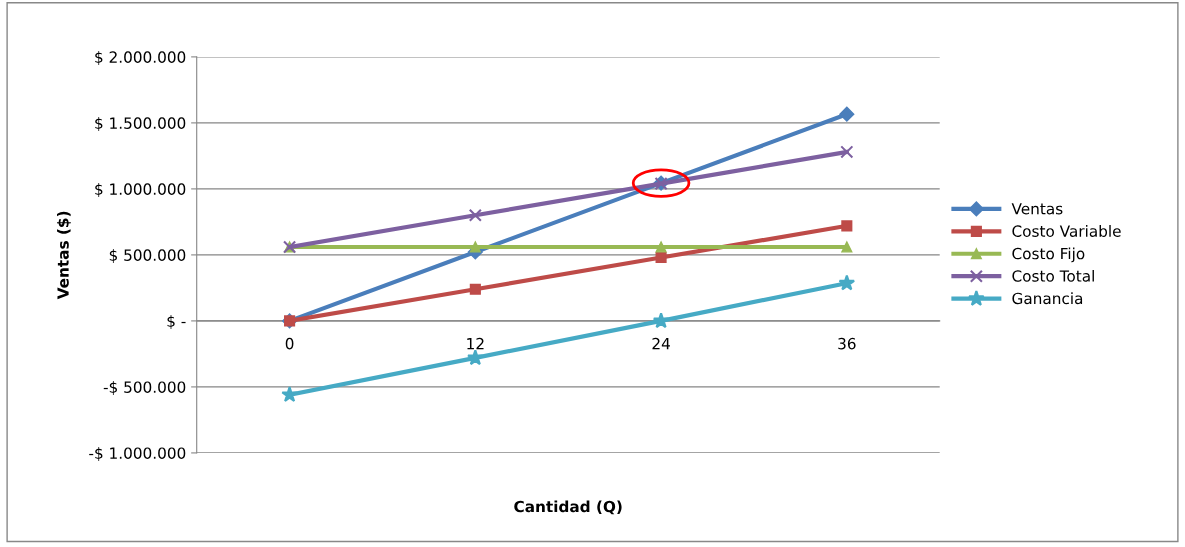 Image resolution: width=1185 pixels, height=547 pixels. I want to click on legend-label: Costo Total, so click(1053, 275).